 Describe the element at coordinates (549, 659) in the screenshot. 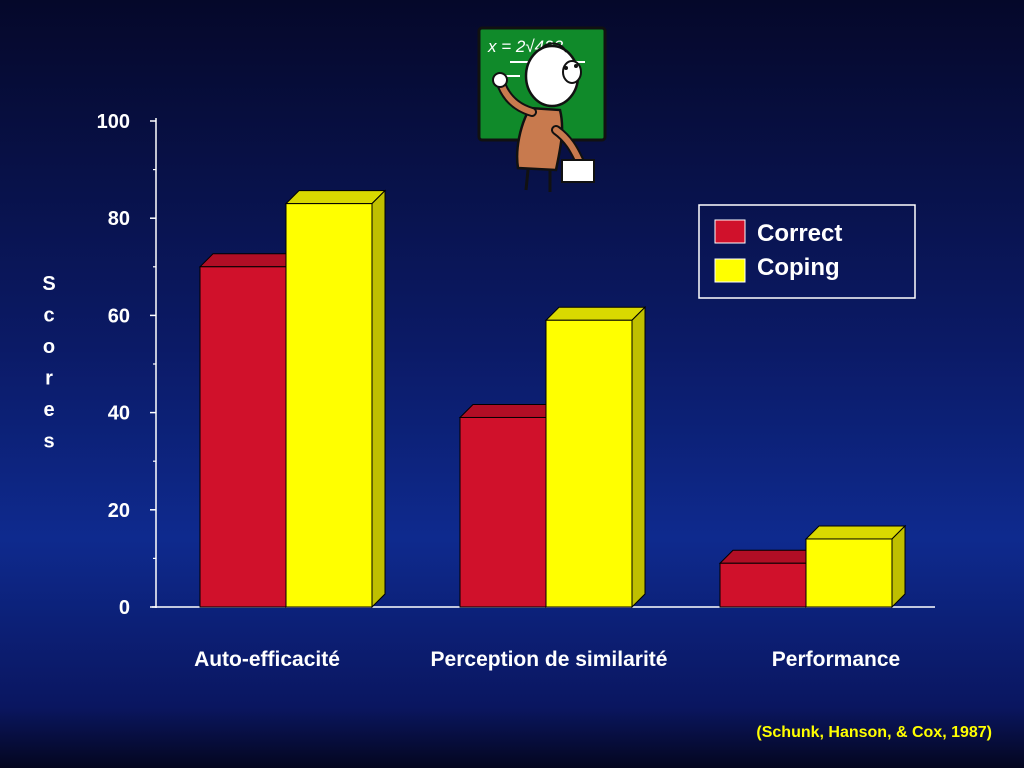

I see `x-category-label: Perception de similarité` at that location.